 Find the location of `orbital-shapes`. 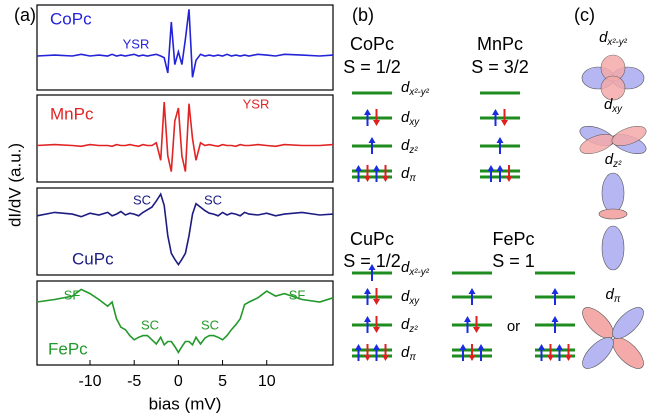

orbital-shapes is located at coordinates (613, 211).